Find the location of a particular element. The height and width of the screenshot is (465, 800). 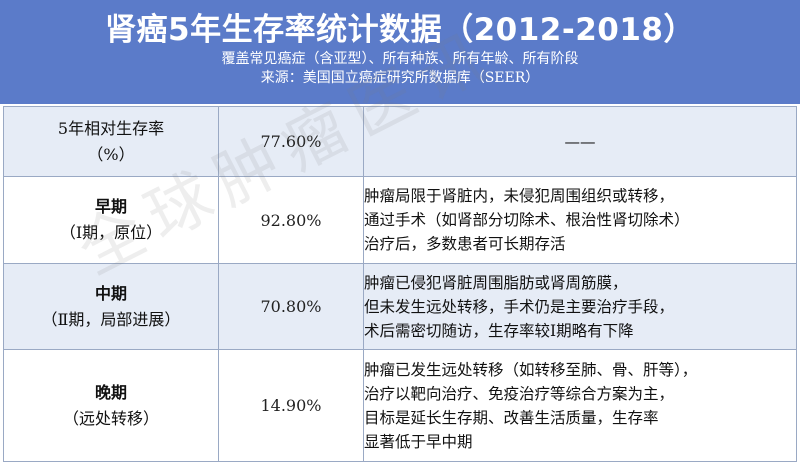

stage-sublabel: （Ⅱ期，局部进展） is located at coordinates (111, 319).